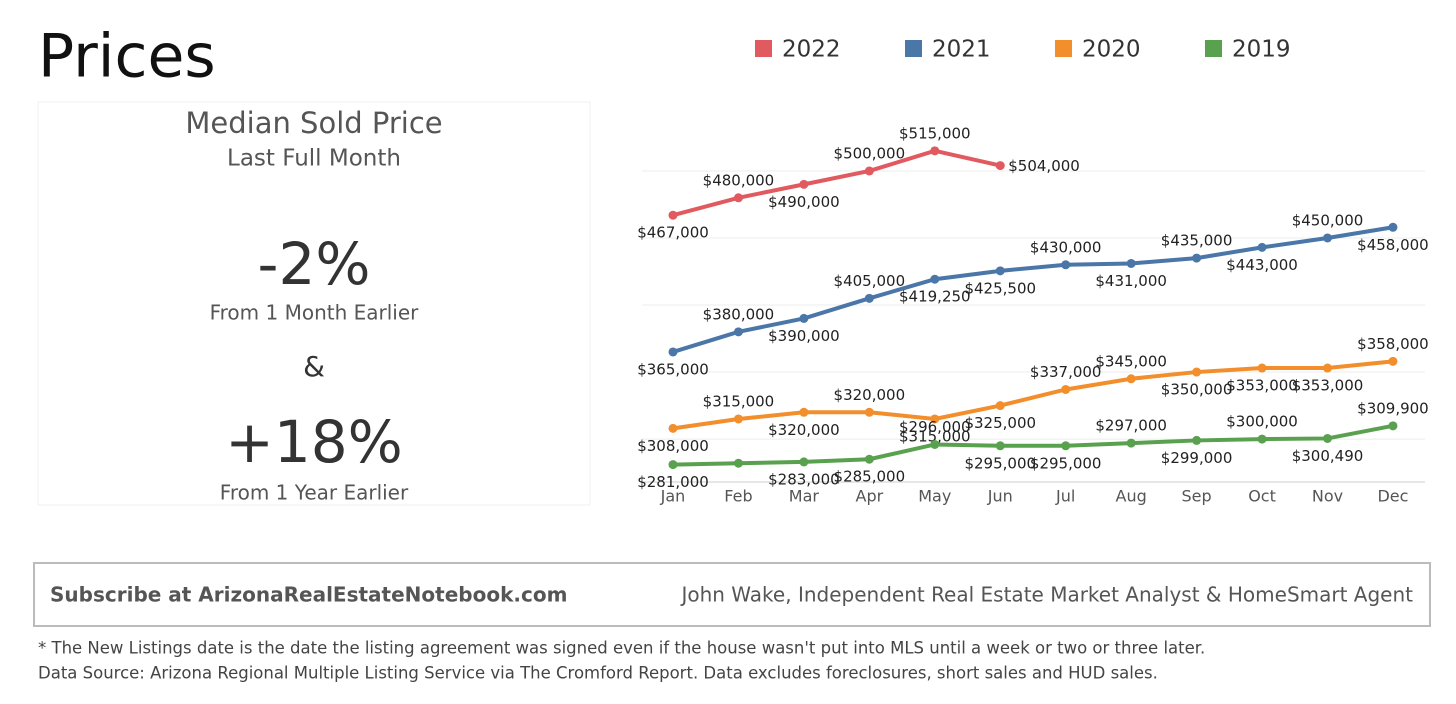 The height and width of the screenshot is (704, 1456). I want to click on data-label: $281,000, so click(673, 482).